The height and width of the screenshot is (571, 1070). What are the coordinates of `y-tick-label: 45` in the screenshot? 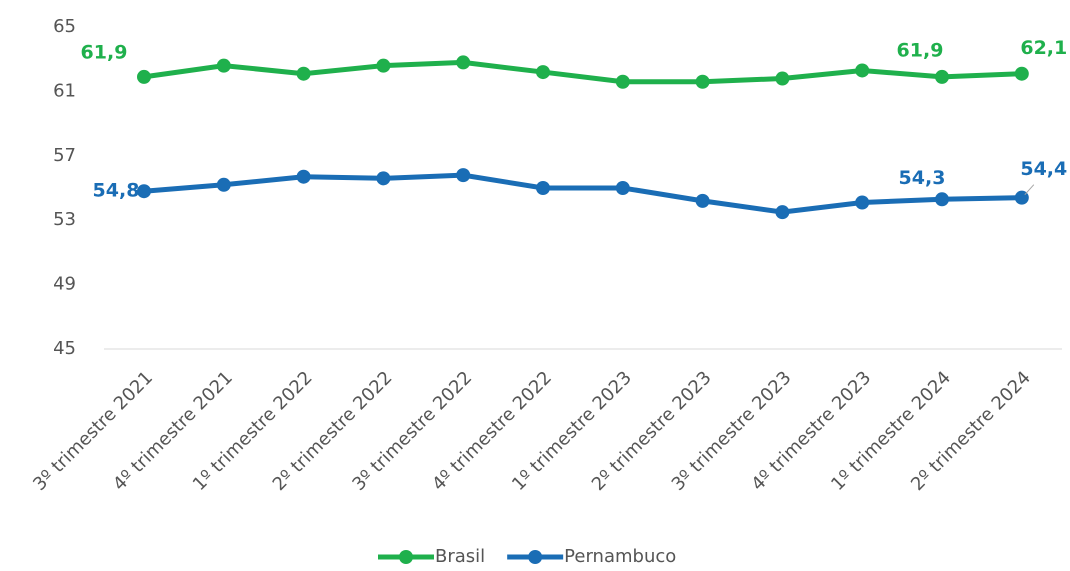 It's located at (64, 348).